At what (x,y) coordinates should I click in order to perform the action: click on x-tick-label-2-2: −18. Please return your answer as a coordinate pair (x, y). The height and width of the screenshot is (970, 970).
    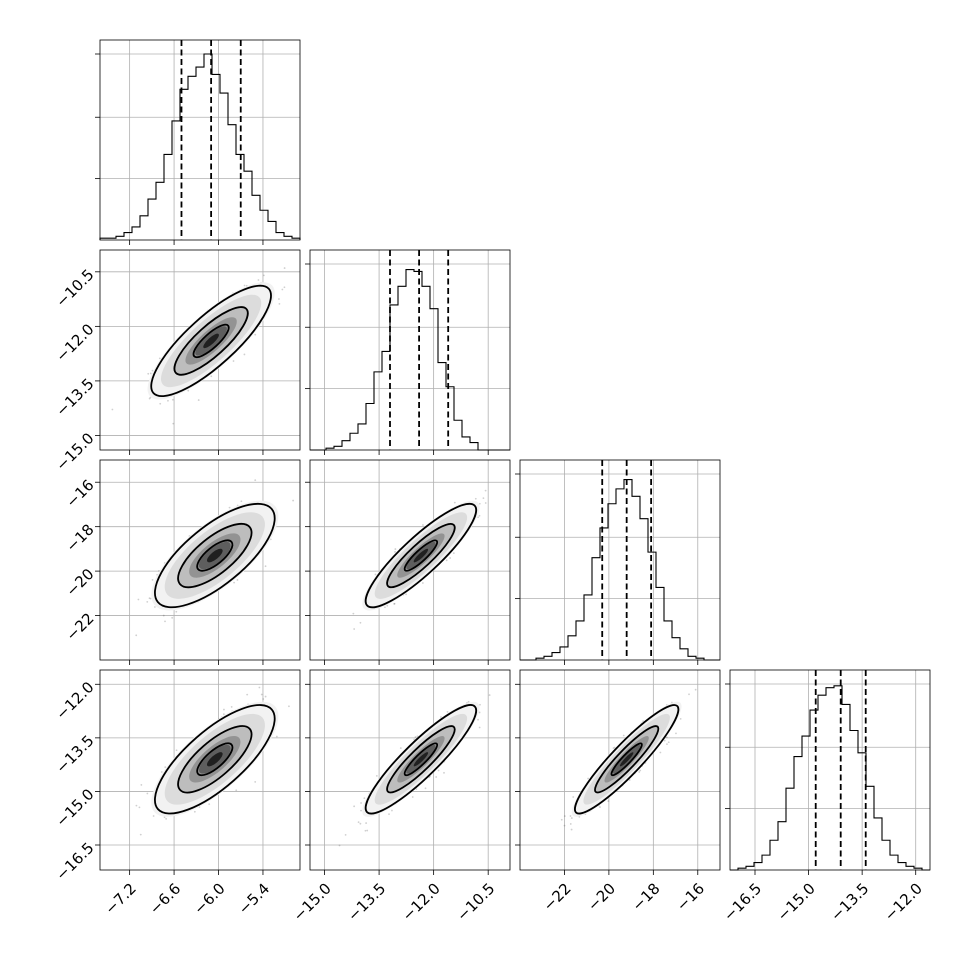
    Looking at the image, I should click on (645, 897).